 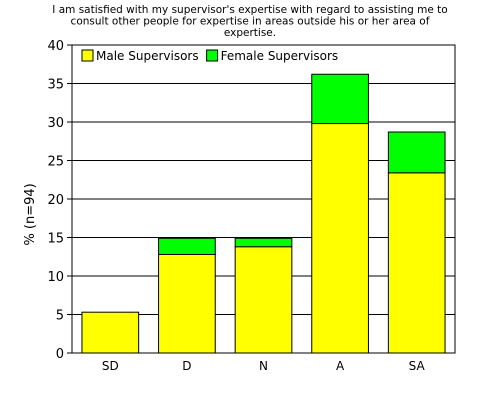 What do you see at coordinates (186, 366) in the screenshot?
I see `x-tick-label: D` at bounding box center [186, 366].